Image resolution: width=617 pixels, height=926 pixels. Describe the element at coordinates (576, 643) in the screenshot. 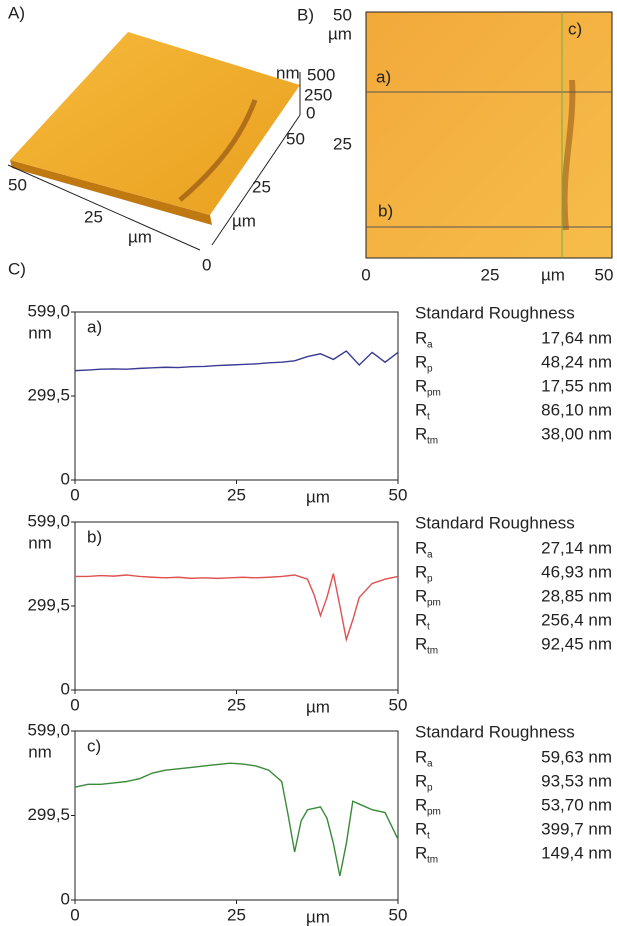

I see `parameter-value: 92,45 nm` at that location.